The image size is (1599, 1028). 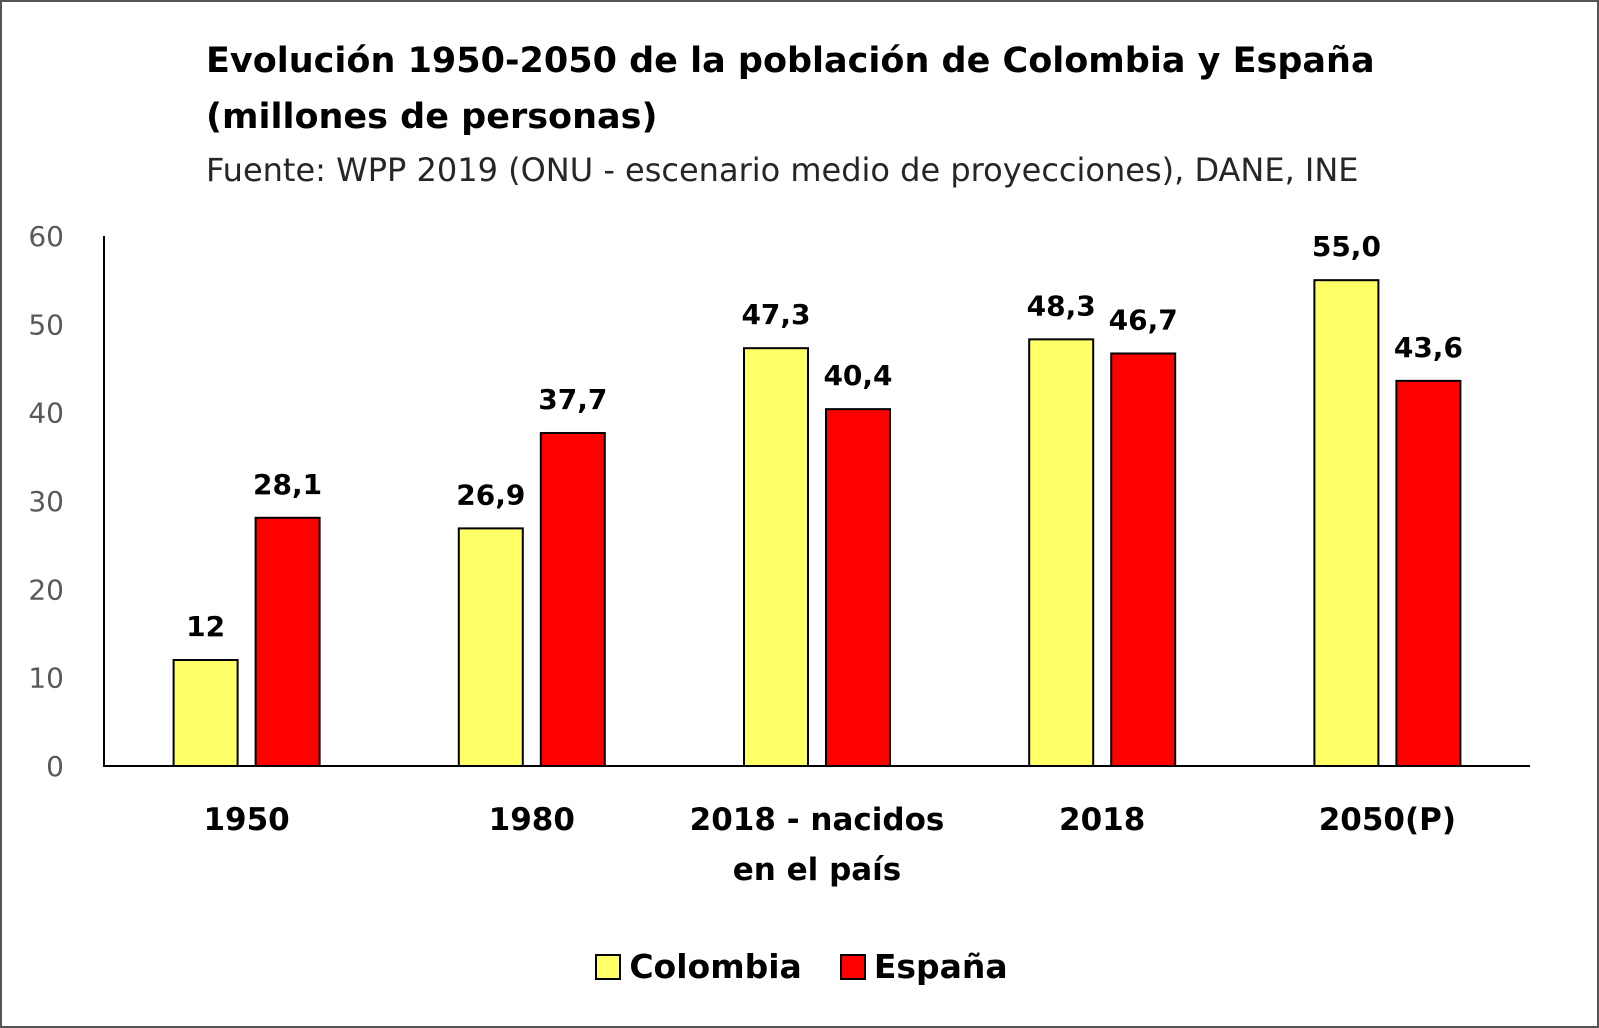 What do you see at coordinates (205, 626) in the screenshot?
I see `data-label-colombia: 12` at bounding box center [205, 626].